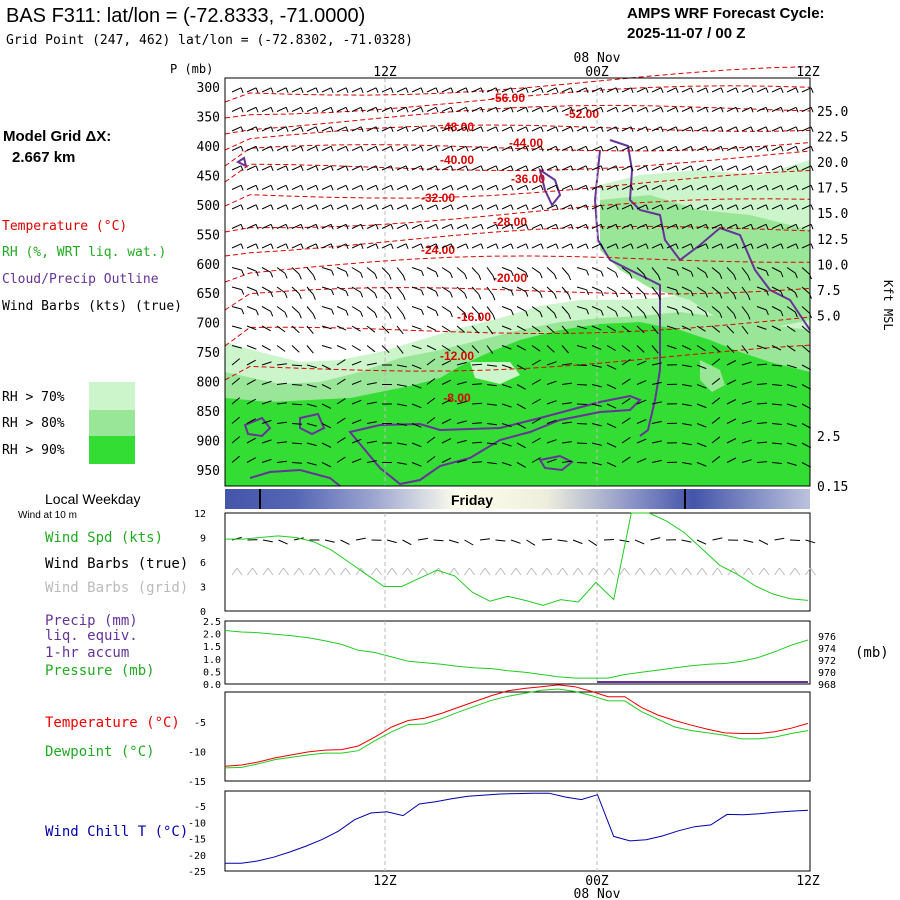 This screenshot has height=900, width=900. I want to click on rh90-swatch, so click(112, 450).